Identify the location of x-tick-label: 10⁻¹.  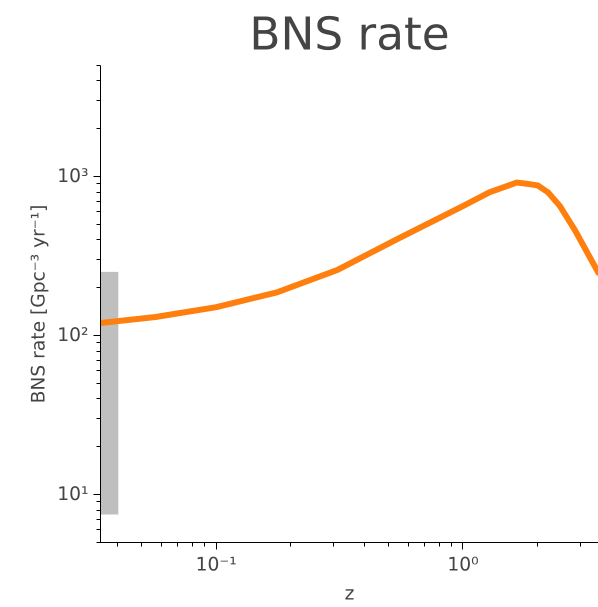
(216, 565).